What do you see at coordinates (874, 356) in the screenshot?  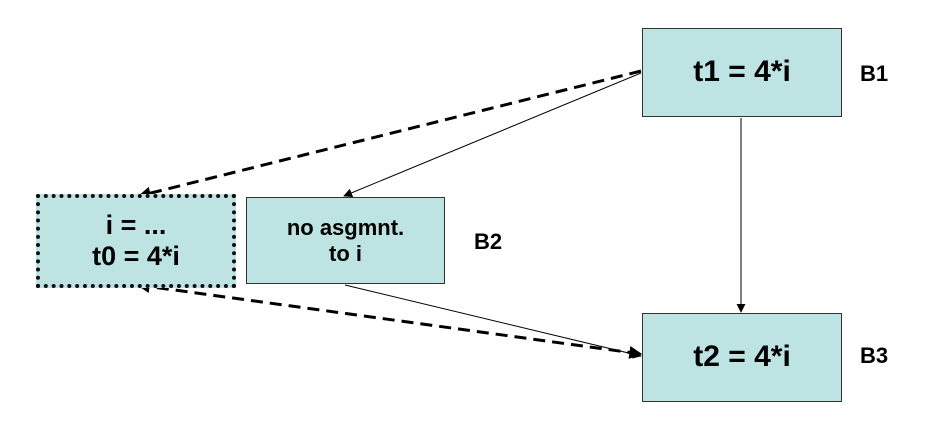 I see `block-b3-label: B3` at bounding box center [874, 356].